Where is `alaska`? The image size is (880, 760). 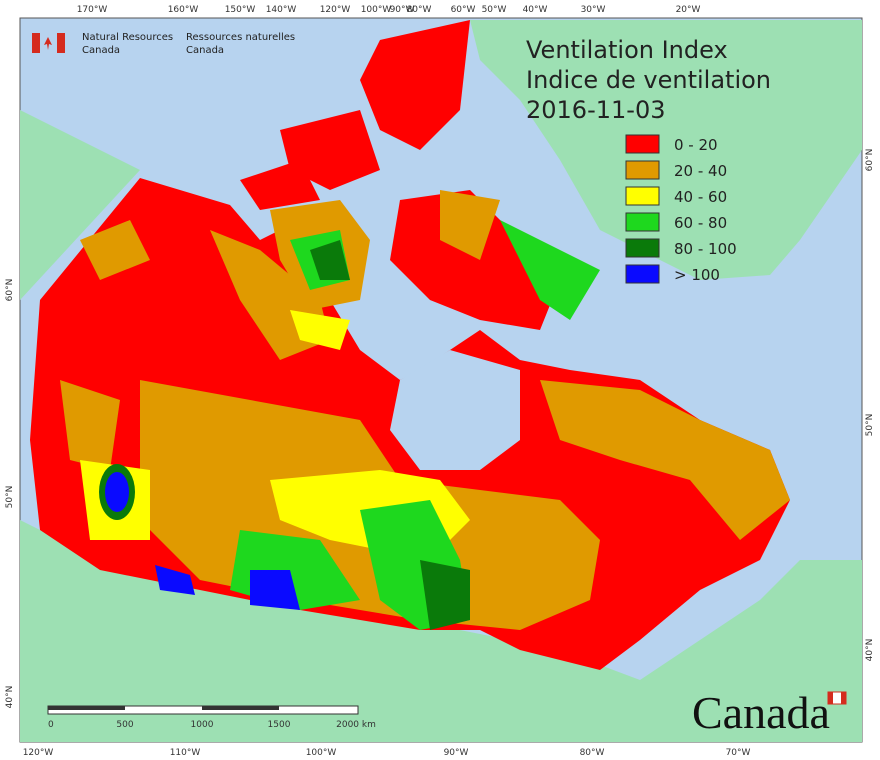
alaska is located at coordinates (80, 205).